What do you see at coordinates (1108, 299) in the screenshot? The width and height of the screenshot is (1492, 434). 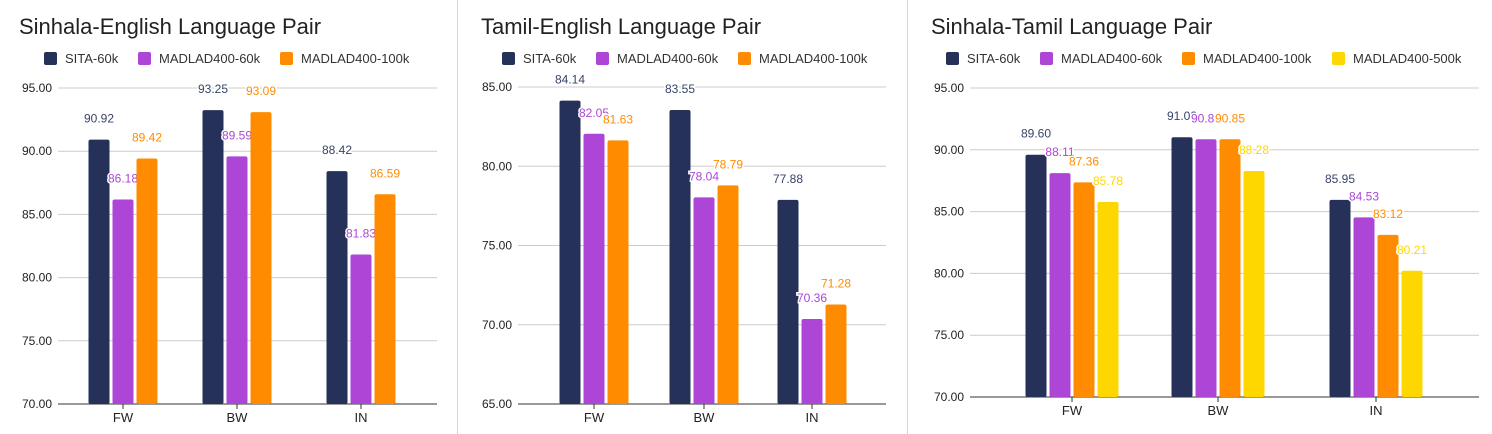 I see `bar-madlad400-500k-fw` at bounding box center [1108, 299].